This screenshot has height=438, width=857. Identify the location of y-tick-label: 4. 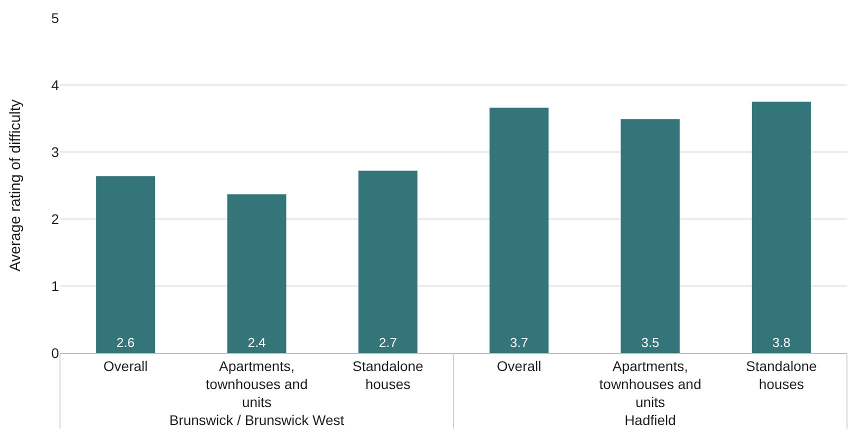
(55, 84).